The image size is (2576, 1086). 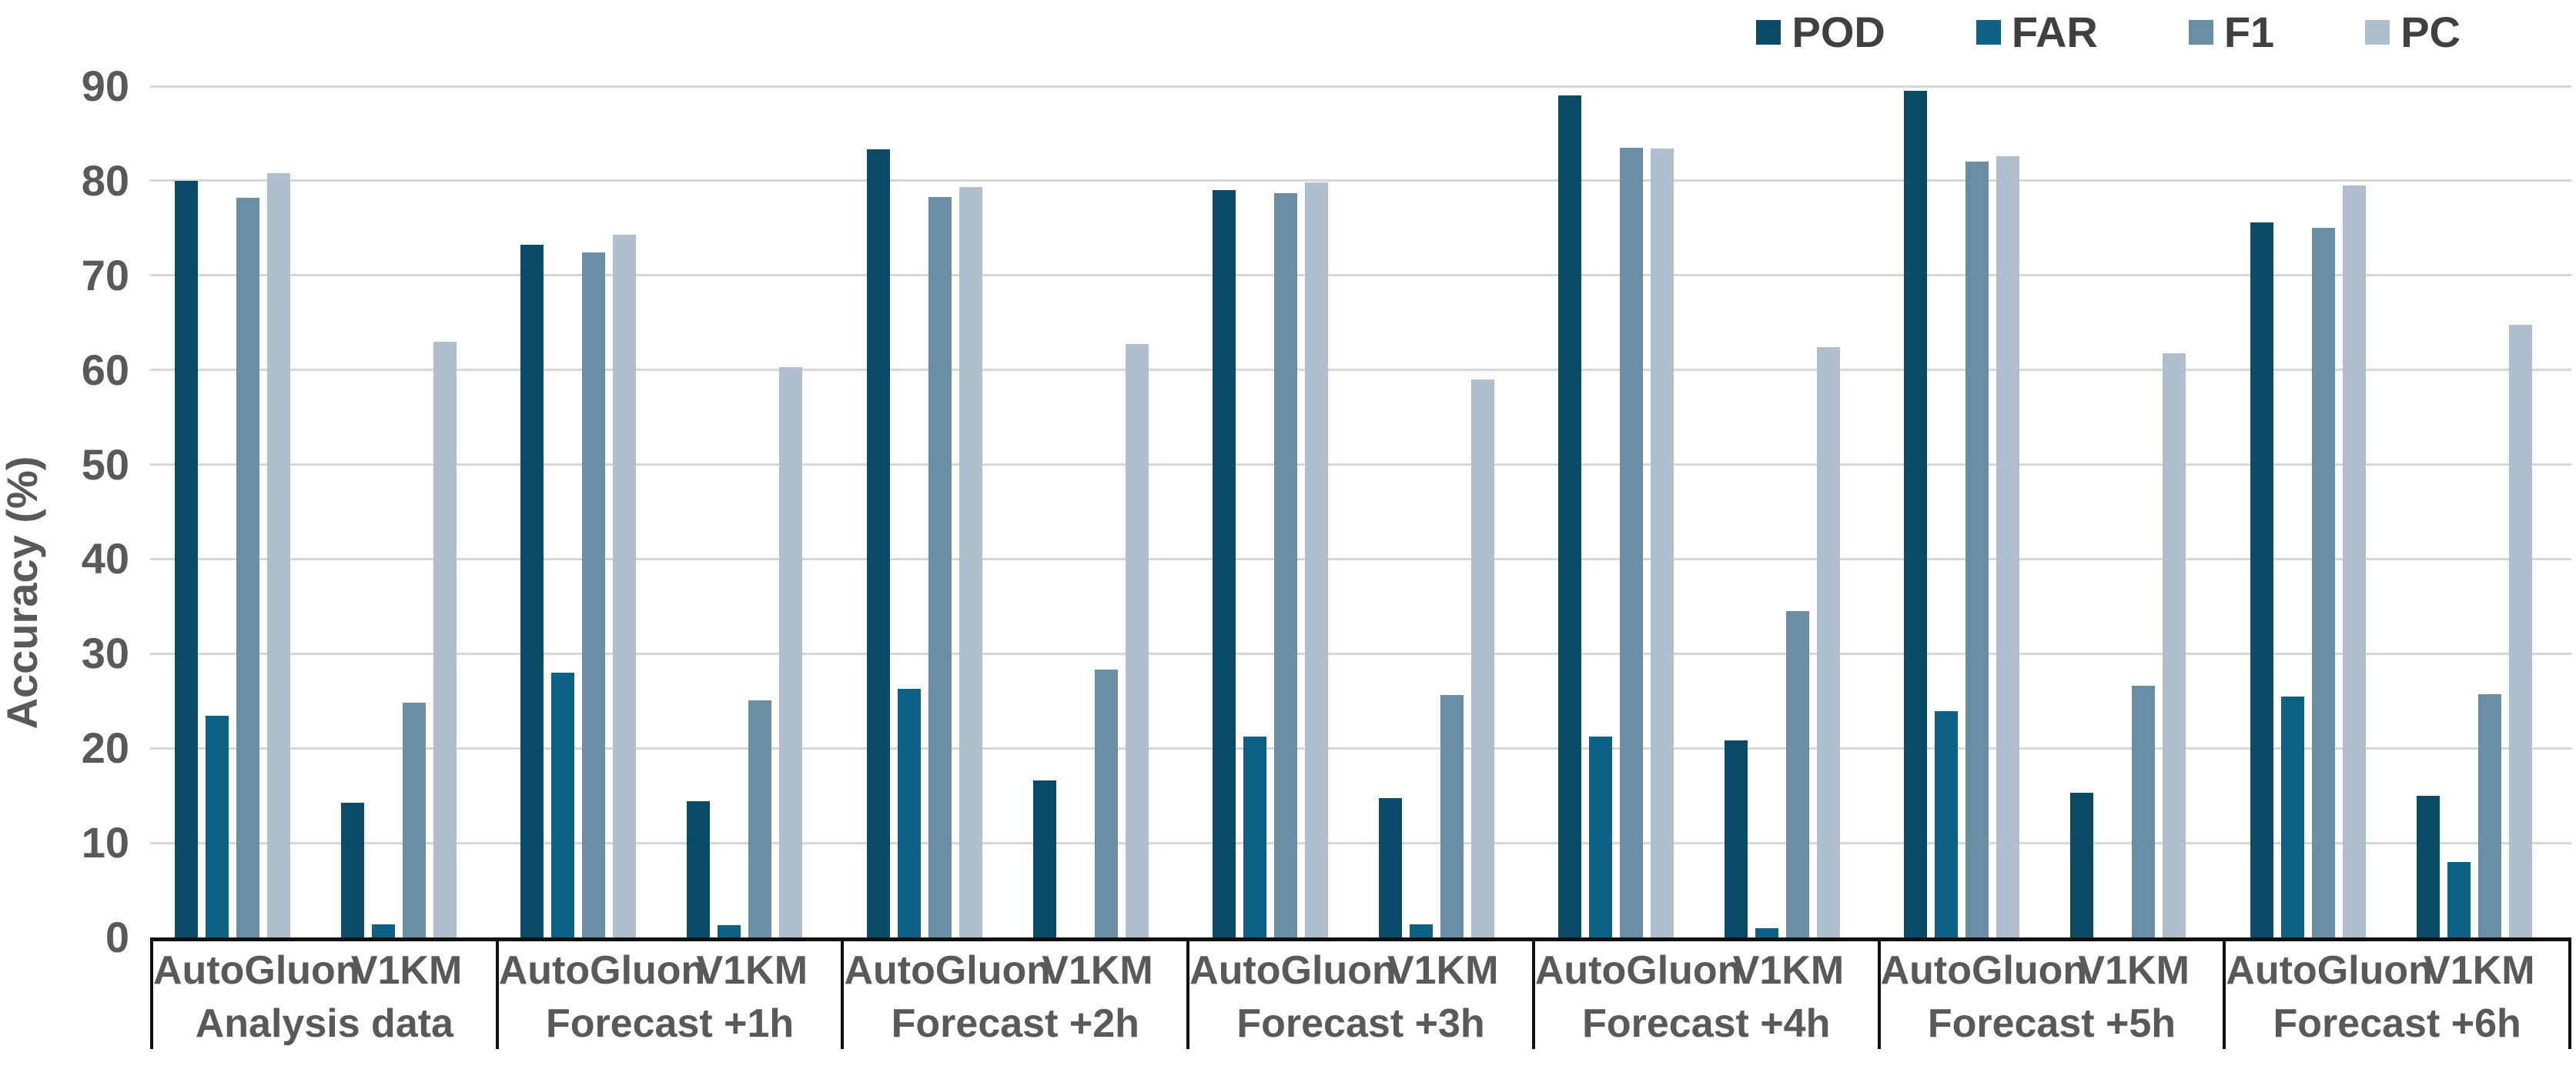 What do you see at coordinates (325, 995) in the screenshot?
I see `x-axis-group: AutoGluon V1KM Analysis data` at bounding box center [325, 995].